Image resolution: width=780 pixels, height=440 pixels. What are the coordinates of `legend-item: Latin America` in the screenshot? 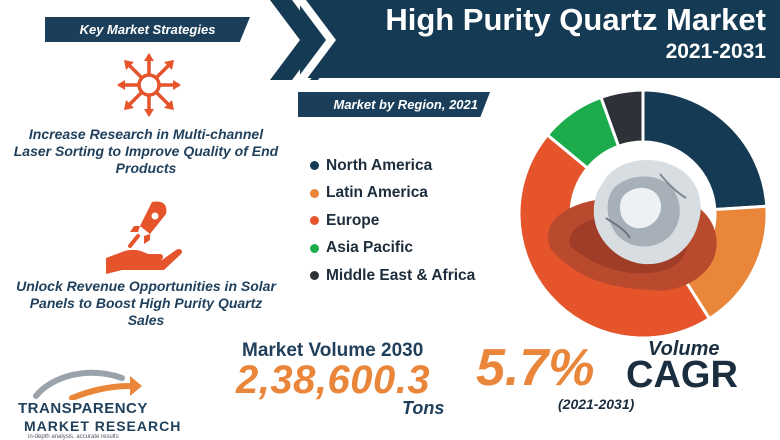 It's located at (392, 194).